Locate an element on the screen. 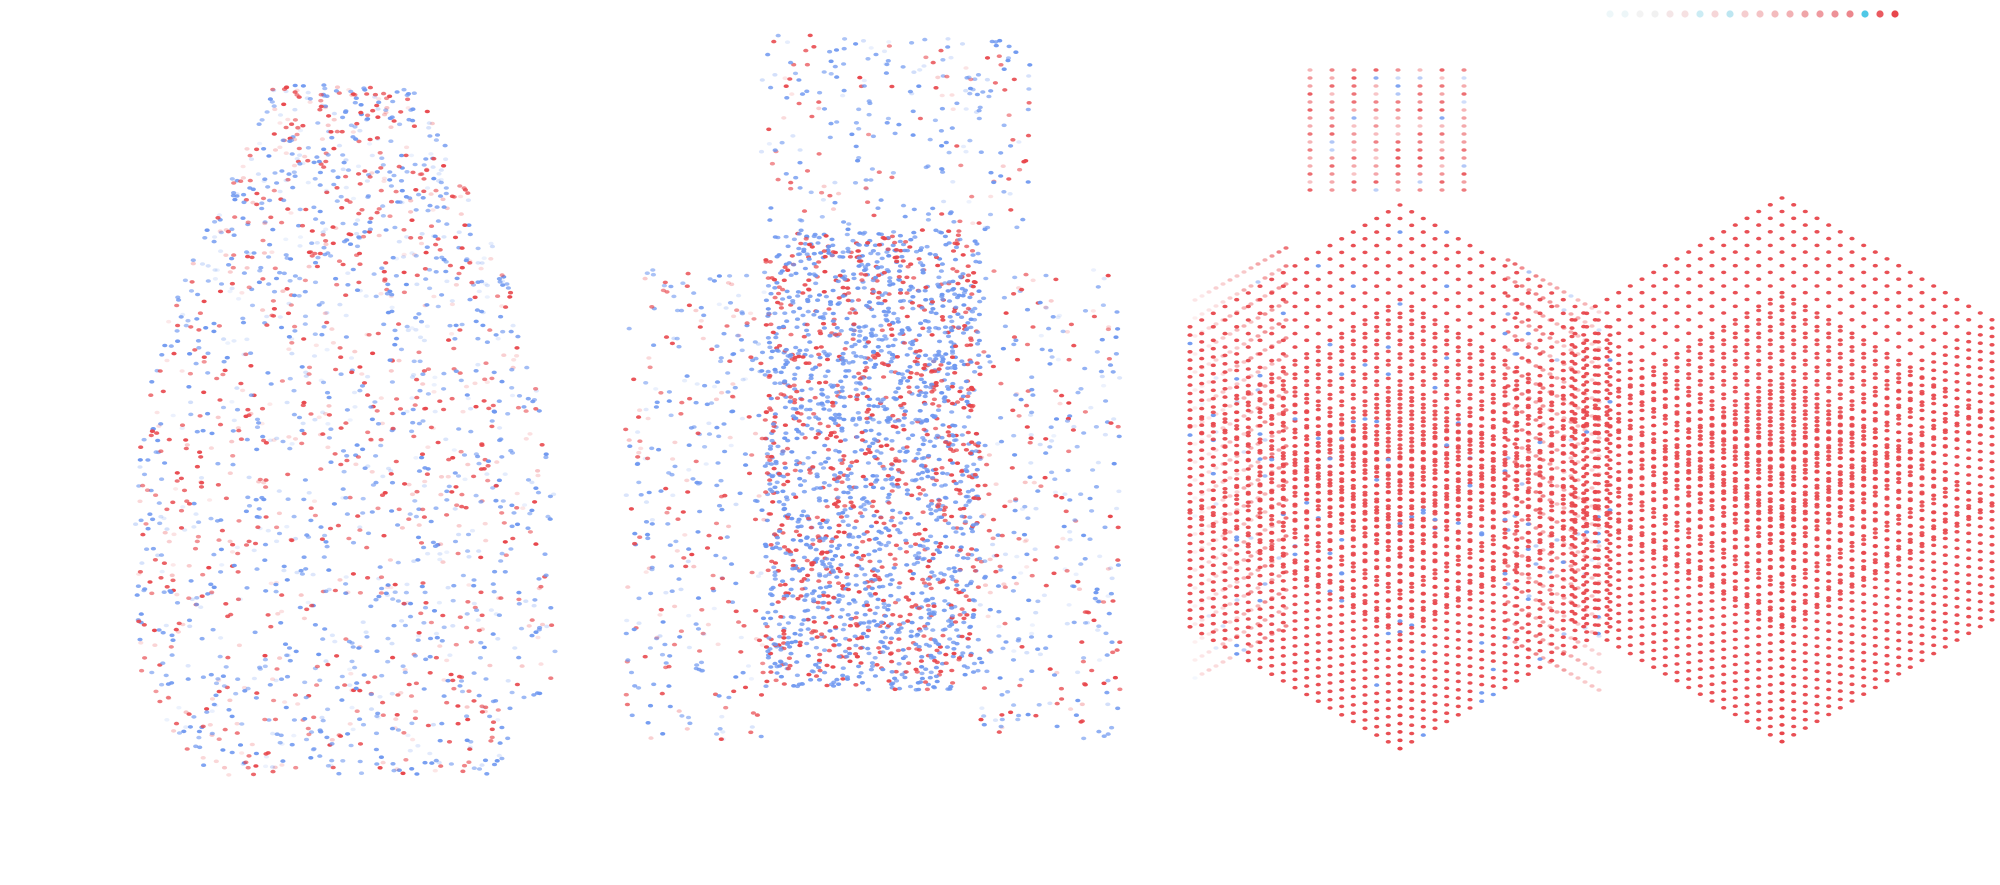  legend-dot is located at coordinates (1670, 14).